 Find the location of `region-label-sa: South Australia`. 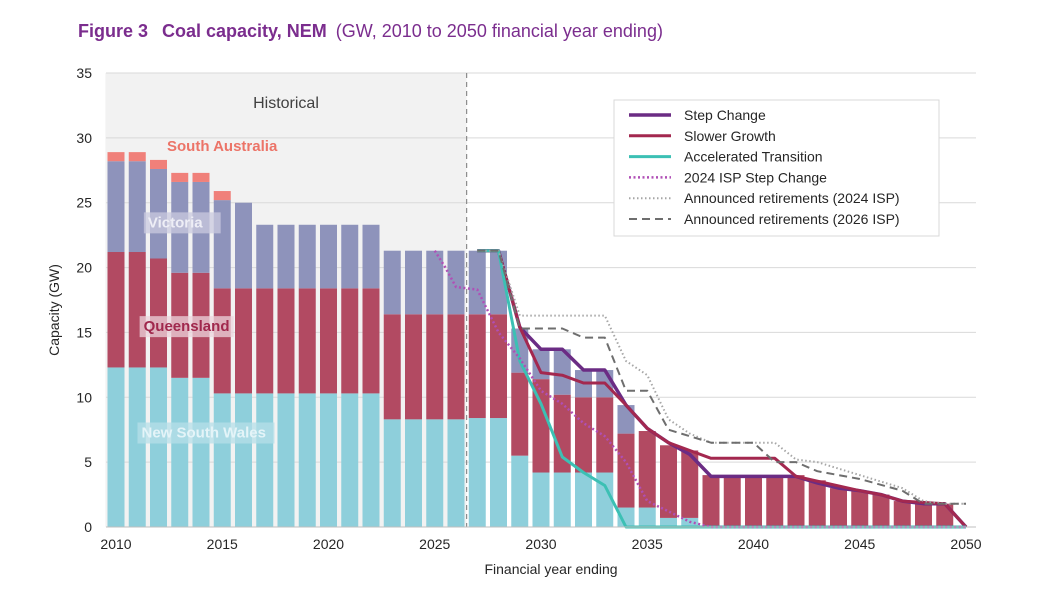

region-label-sa: South Australia is located at coordinates (222, 146).